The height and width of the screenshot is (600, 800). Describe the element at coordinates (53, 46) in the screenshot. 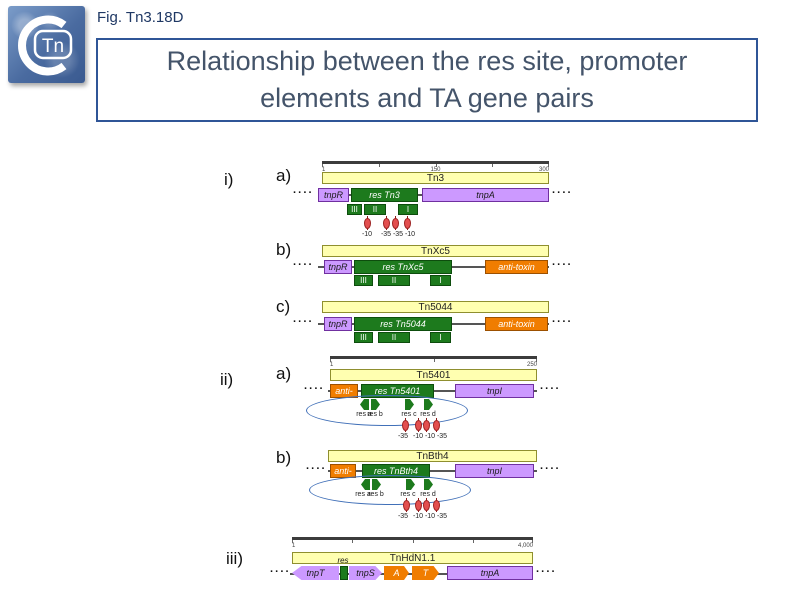

I see `logo-tn-text: Tn` at that location.